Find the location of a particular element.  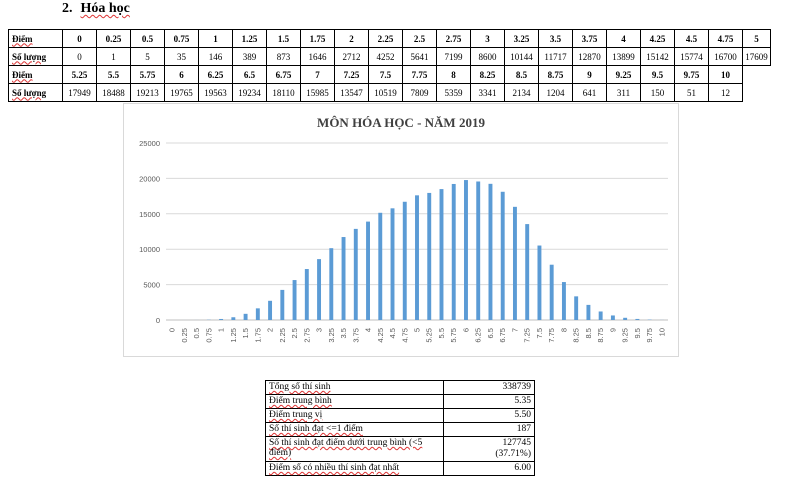

x-tick-label: 7 is located at coordinates (514, 330).